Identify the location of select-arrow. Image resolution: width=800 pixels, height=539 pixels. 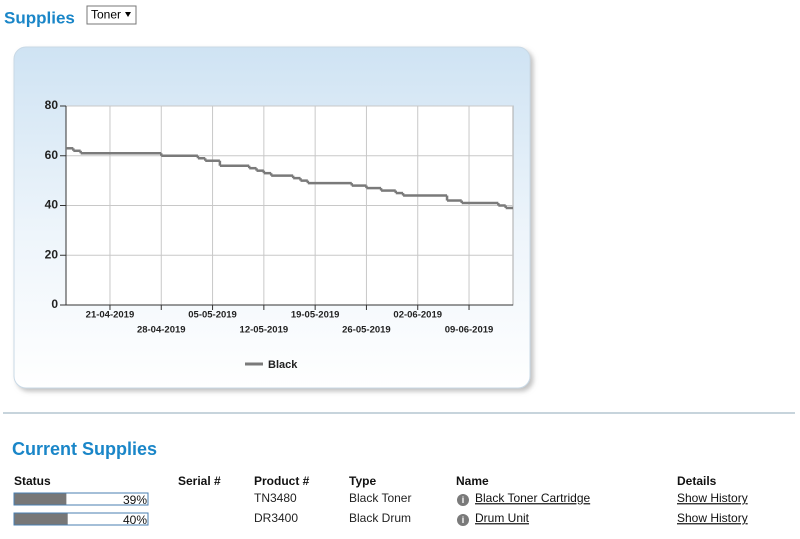
(128, 14).